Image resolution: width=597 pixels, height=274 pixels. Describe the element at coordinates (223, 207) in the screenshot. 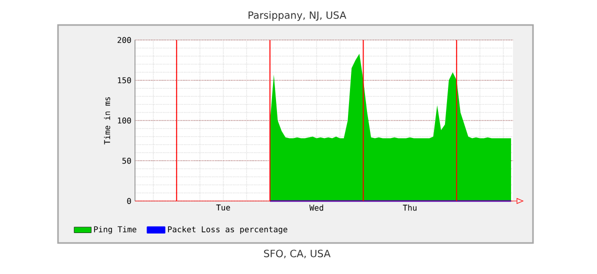

I see `x-tick-label: Tue` at that location.